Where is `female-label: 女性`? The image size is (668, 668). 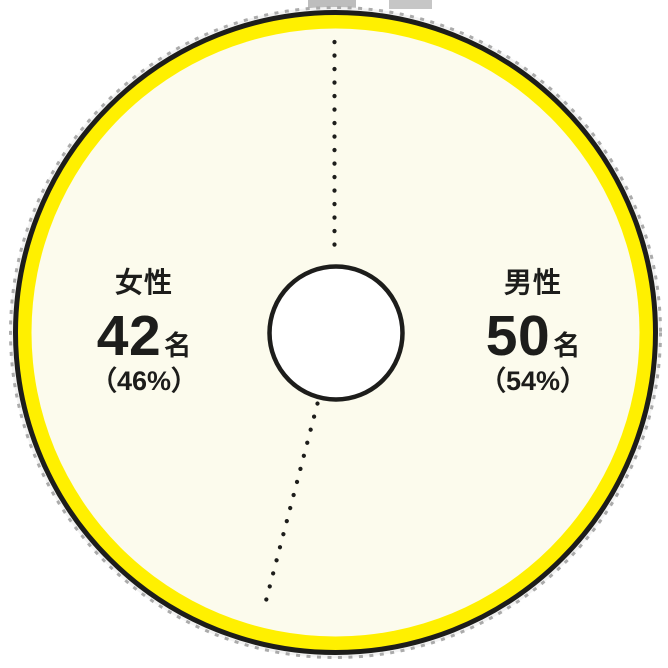
female-label: 女性 is located at coordinates (143, 282).